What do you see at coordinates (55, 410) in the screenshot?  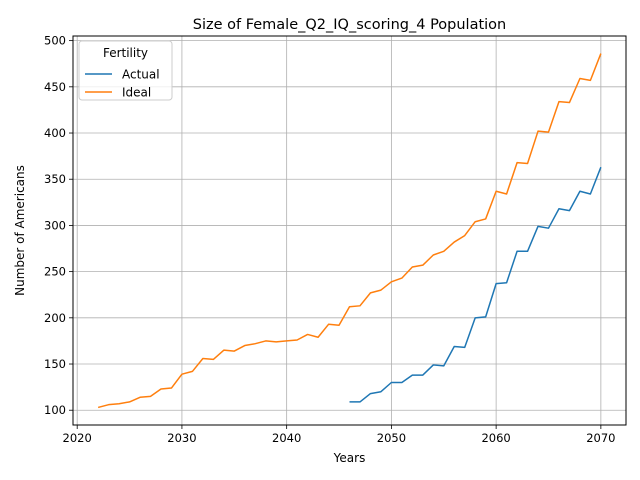 I see `y-tick-label: 100` at bounding box center [55, 410].